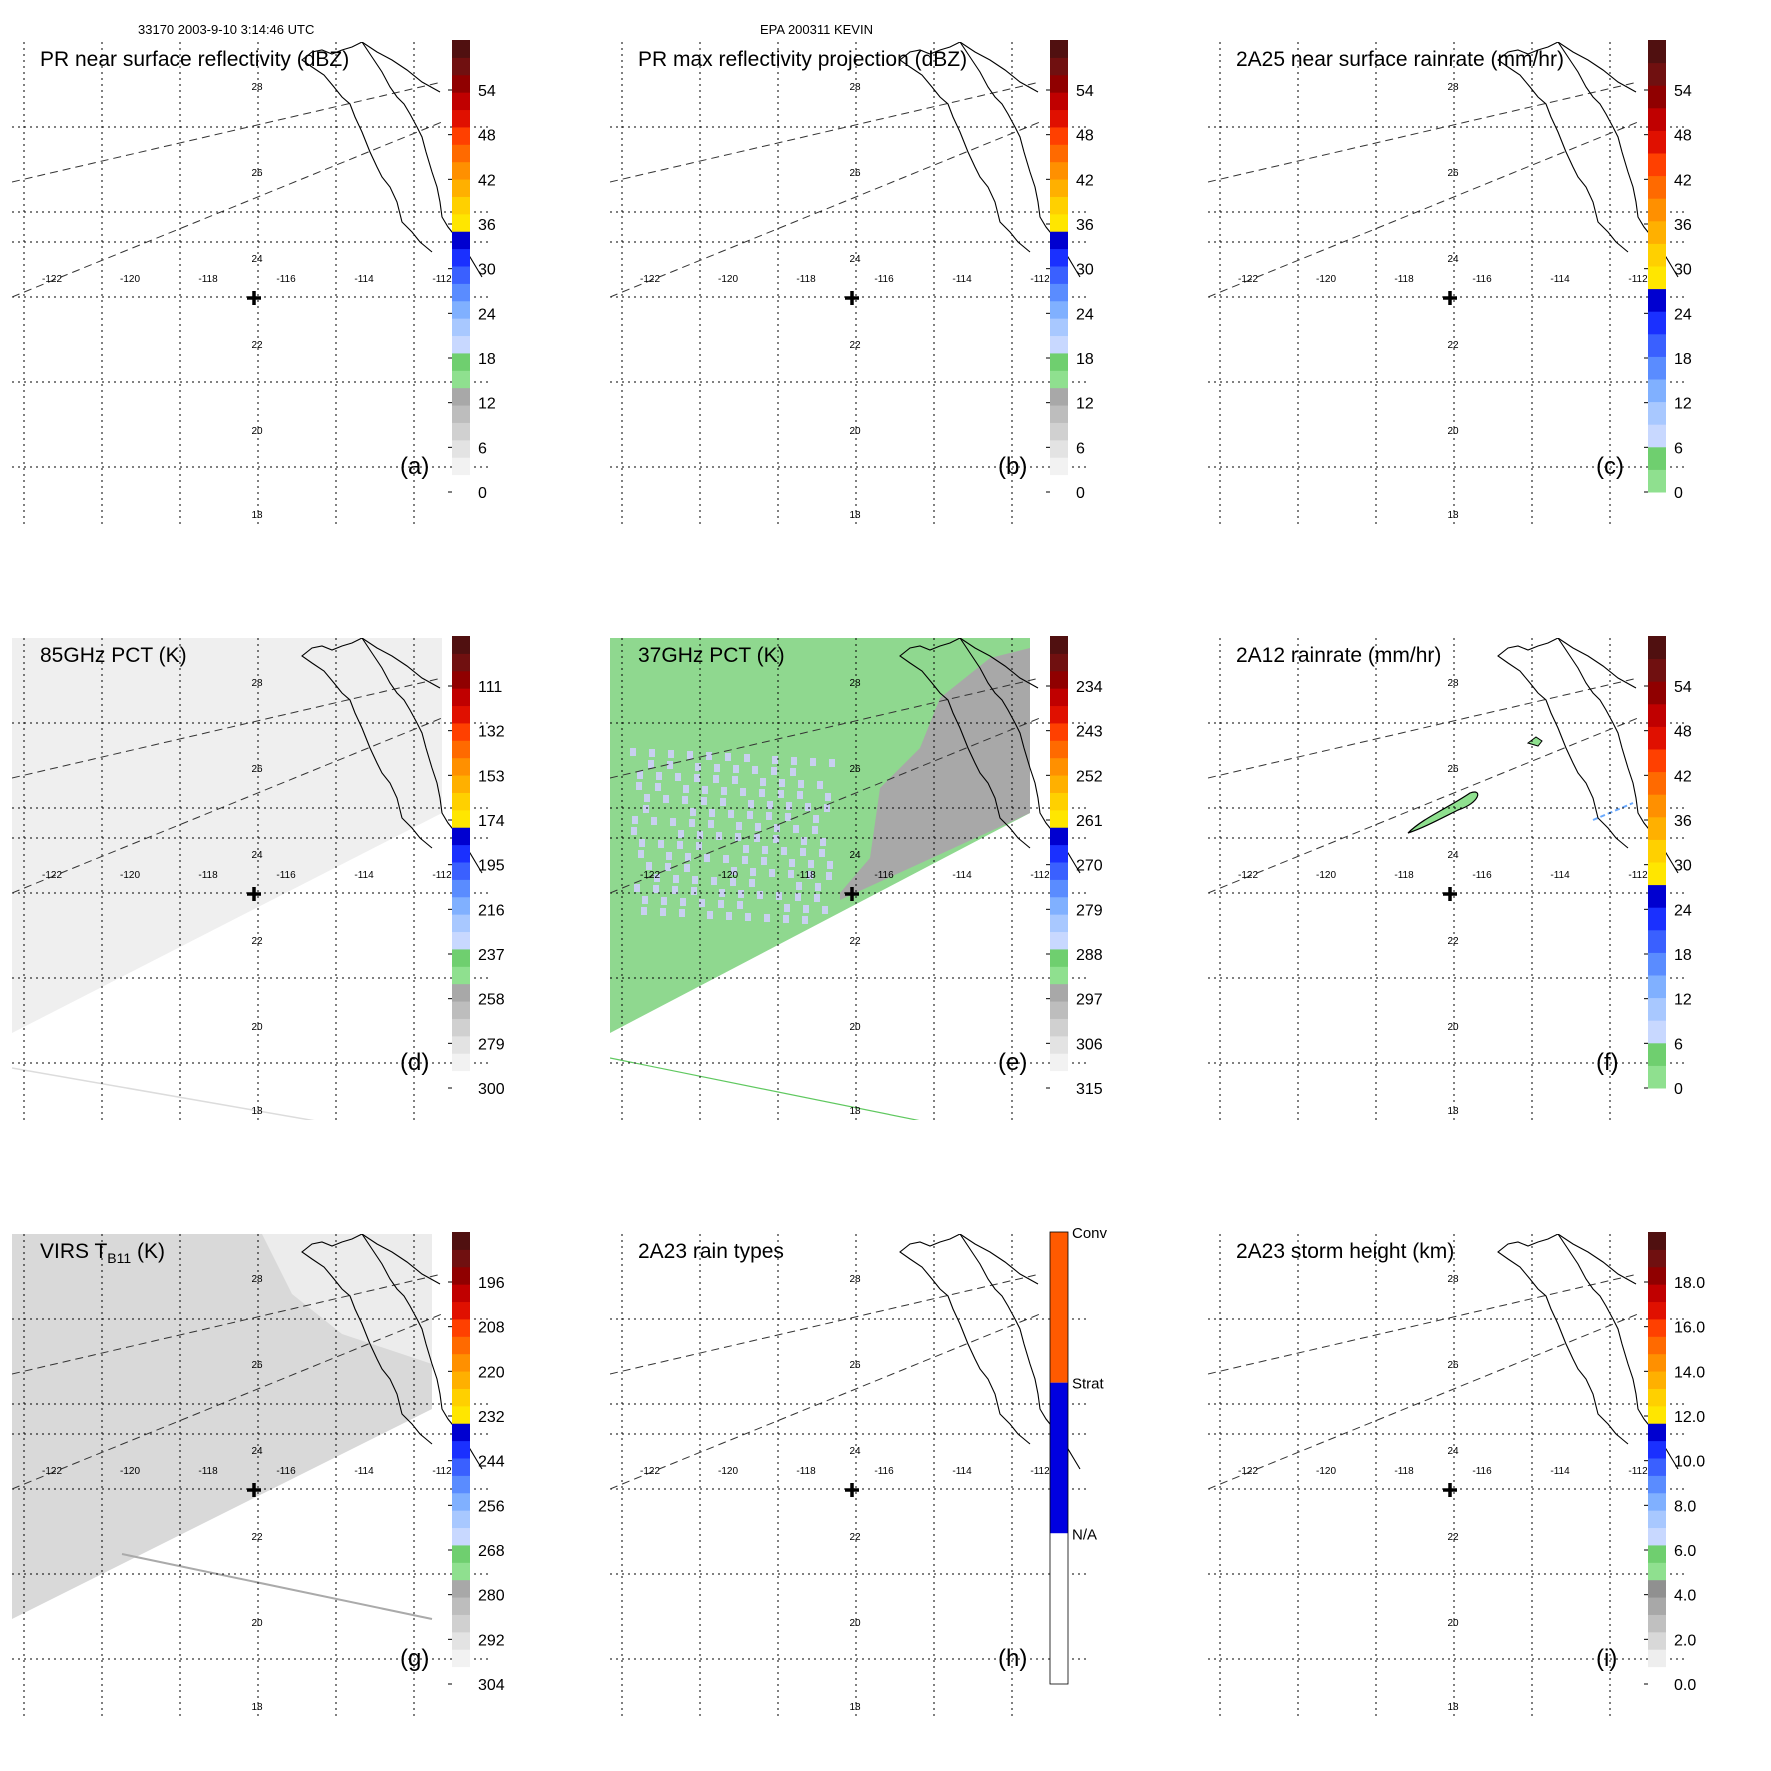 This screenshot has height=1771, width=1771. What do you see at coordinates (491, 821) in the screenshot?
I see `colorbar-tick-label: 174` at bounding box center [491, 821].